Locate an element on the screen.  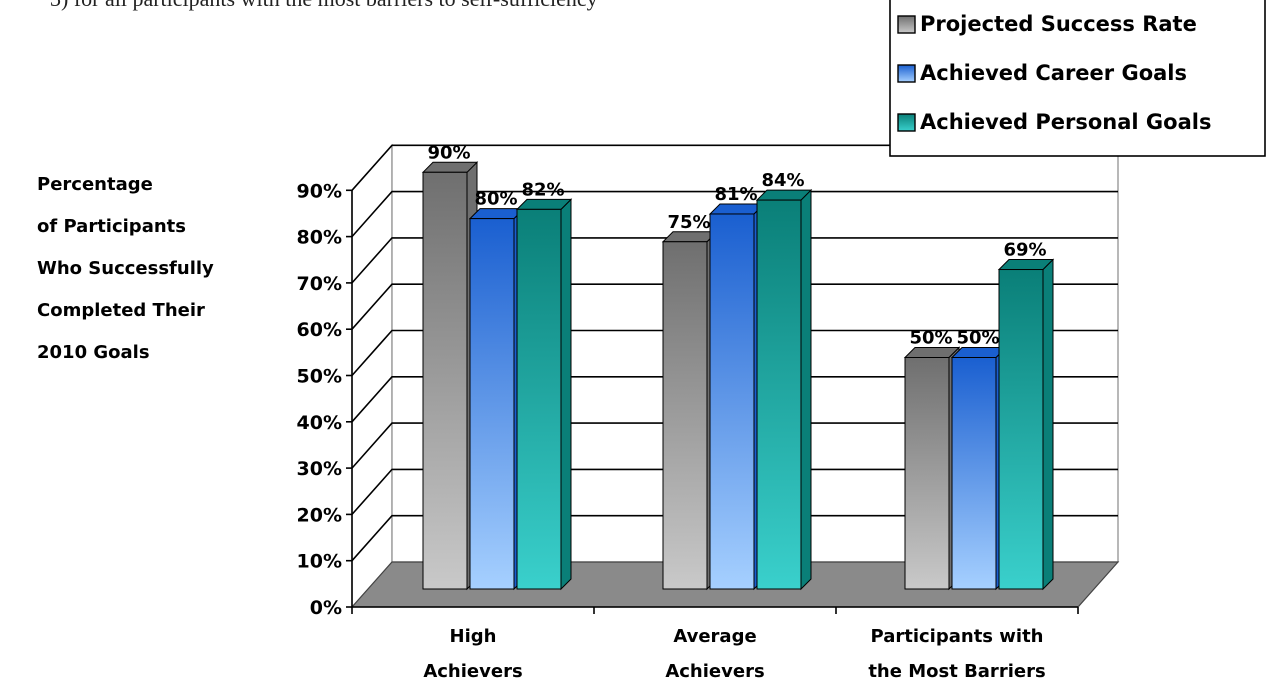
y-axis-title-line: Percentage is located at coordinates (95, 184).